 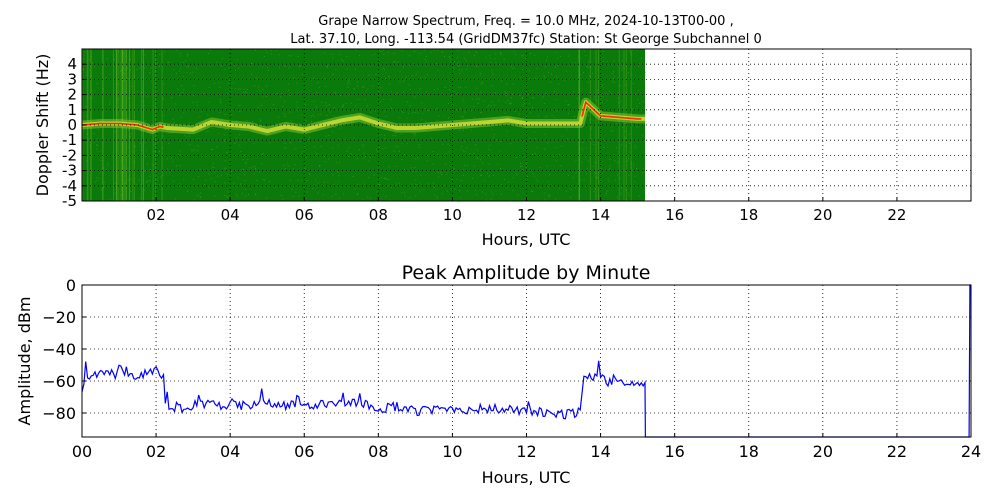 What do you see at coordinates (230, 451) in the screenshot?
I see `amplitude-x-tick-label: 04` at bounding box center [230, 451].